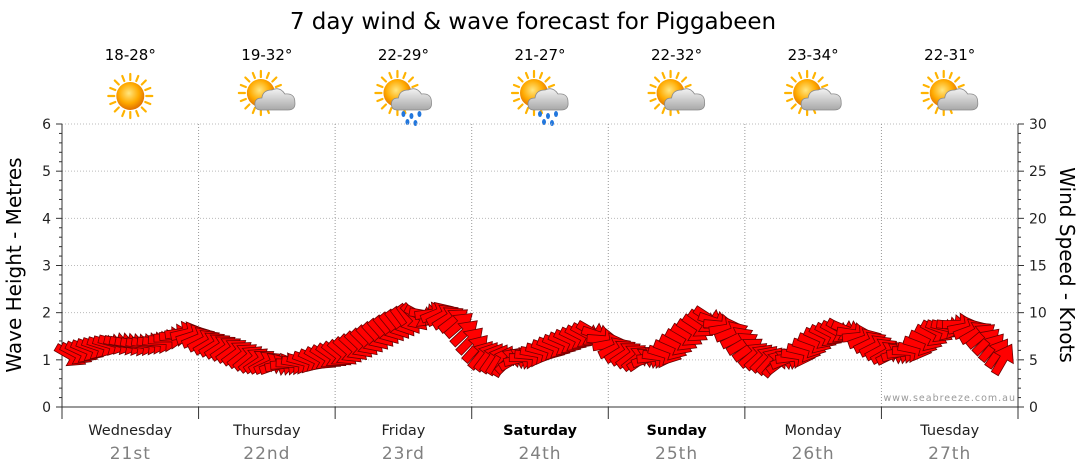 The width and height of the screenshot is (1080, 475). I want to click on day-label: Thursday, so click(266, 431).